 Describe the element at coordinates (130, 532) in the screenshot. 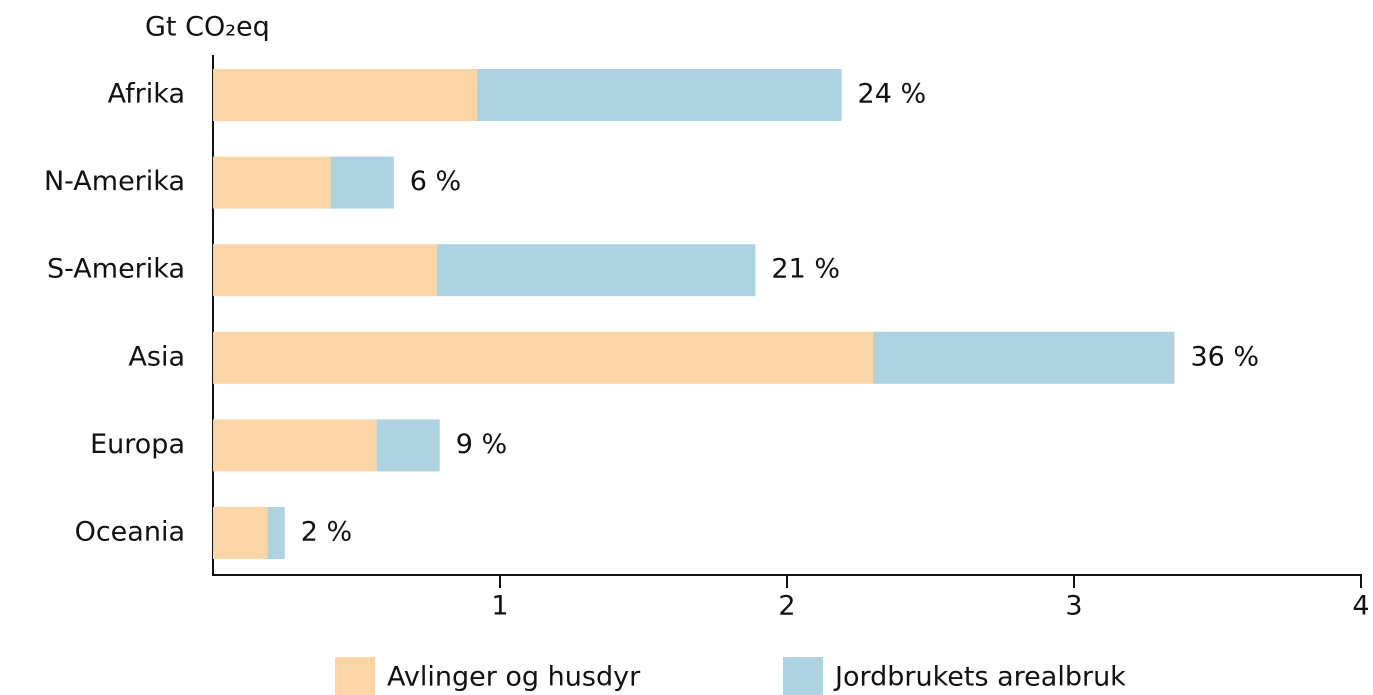

I see `y-tick-label: Oceania` at that location.